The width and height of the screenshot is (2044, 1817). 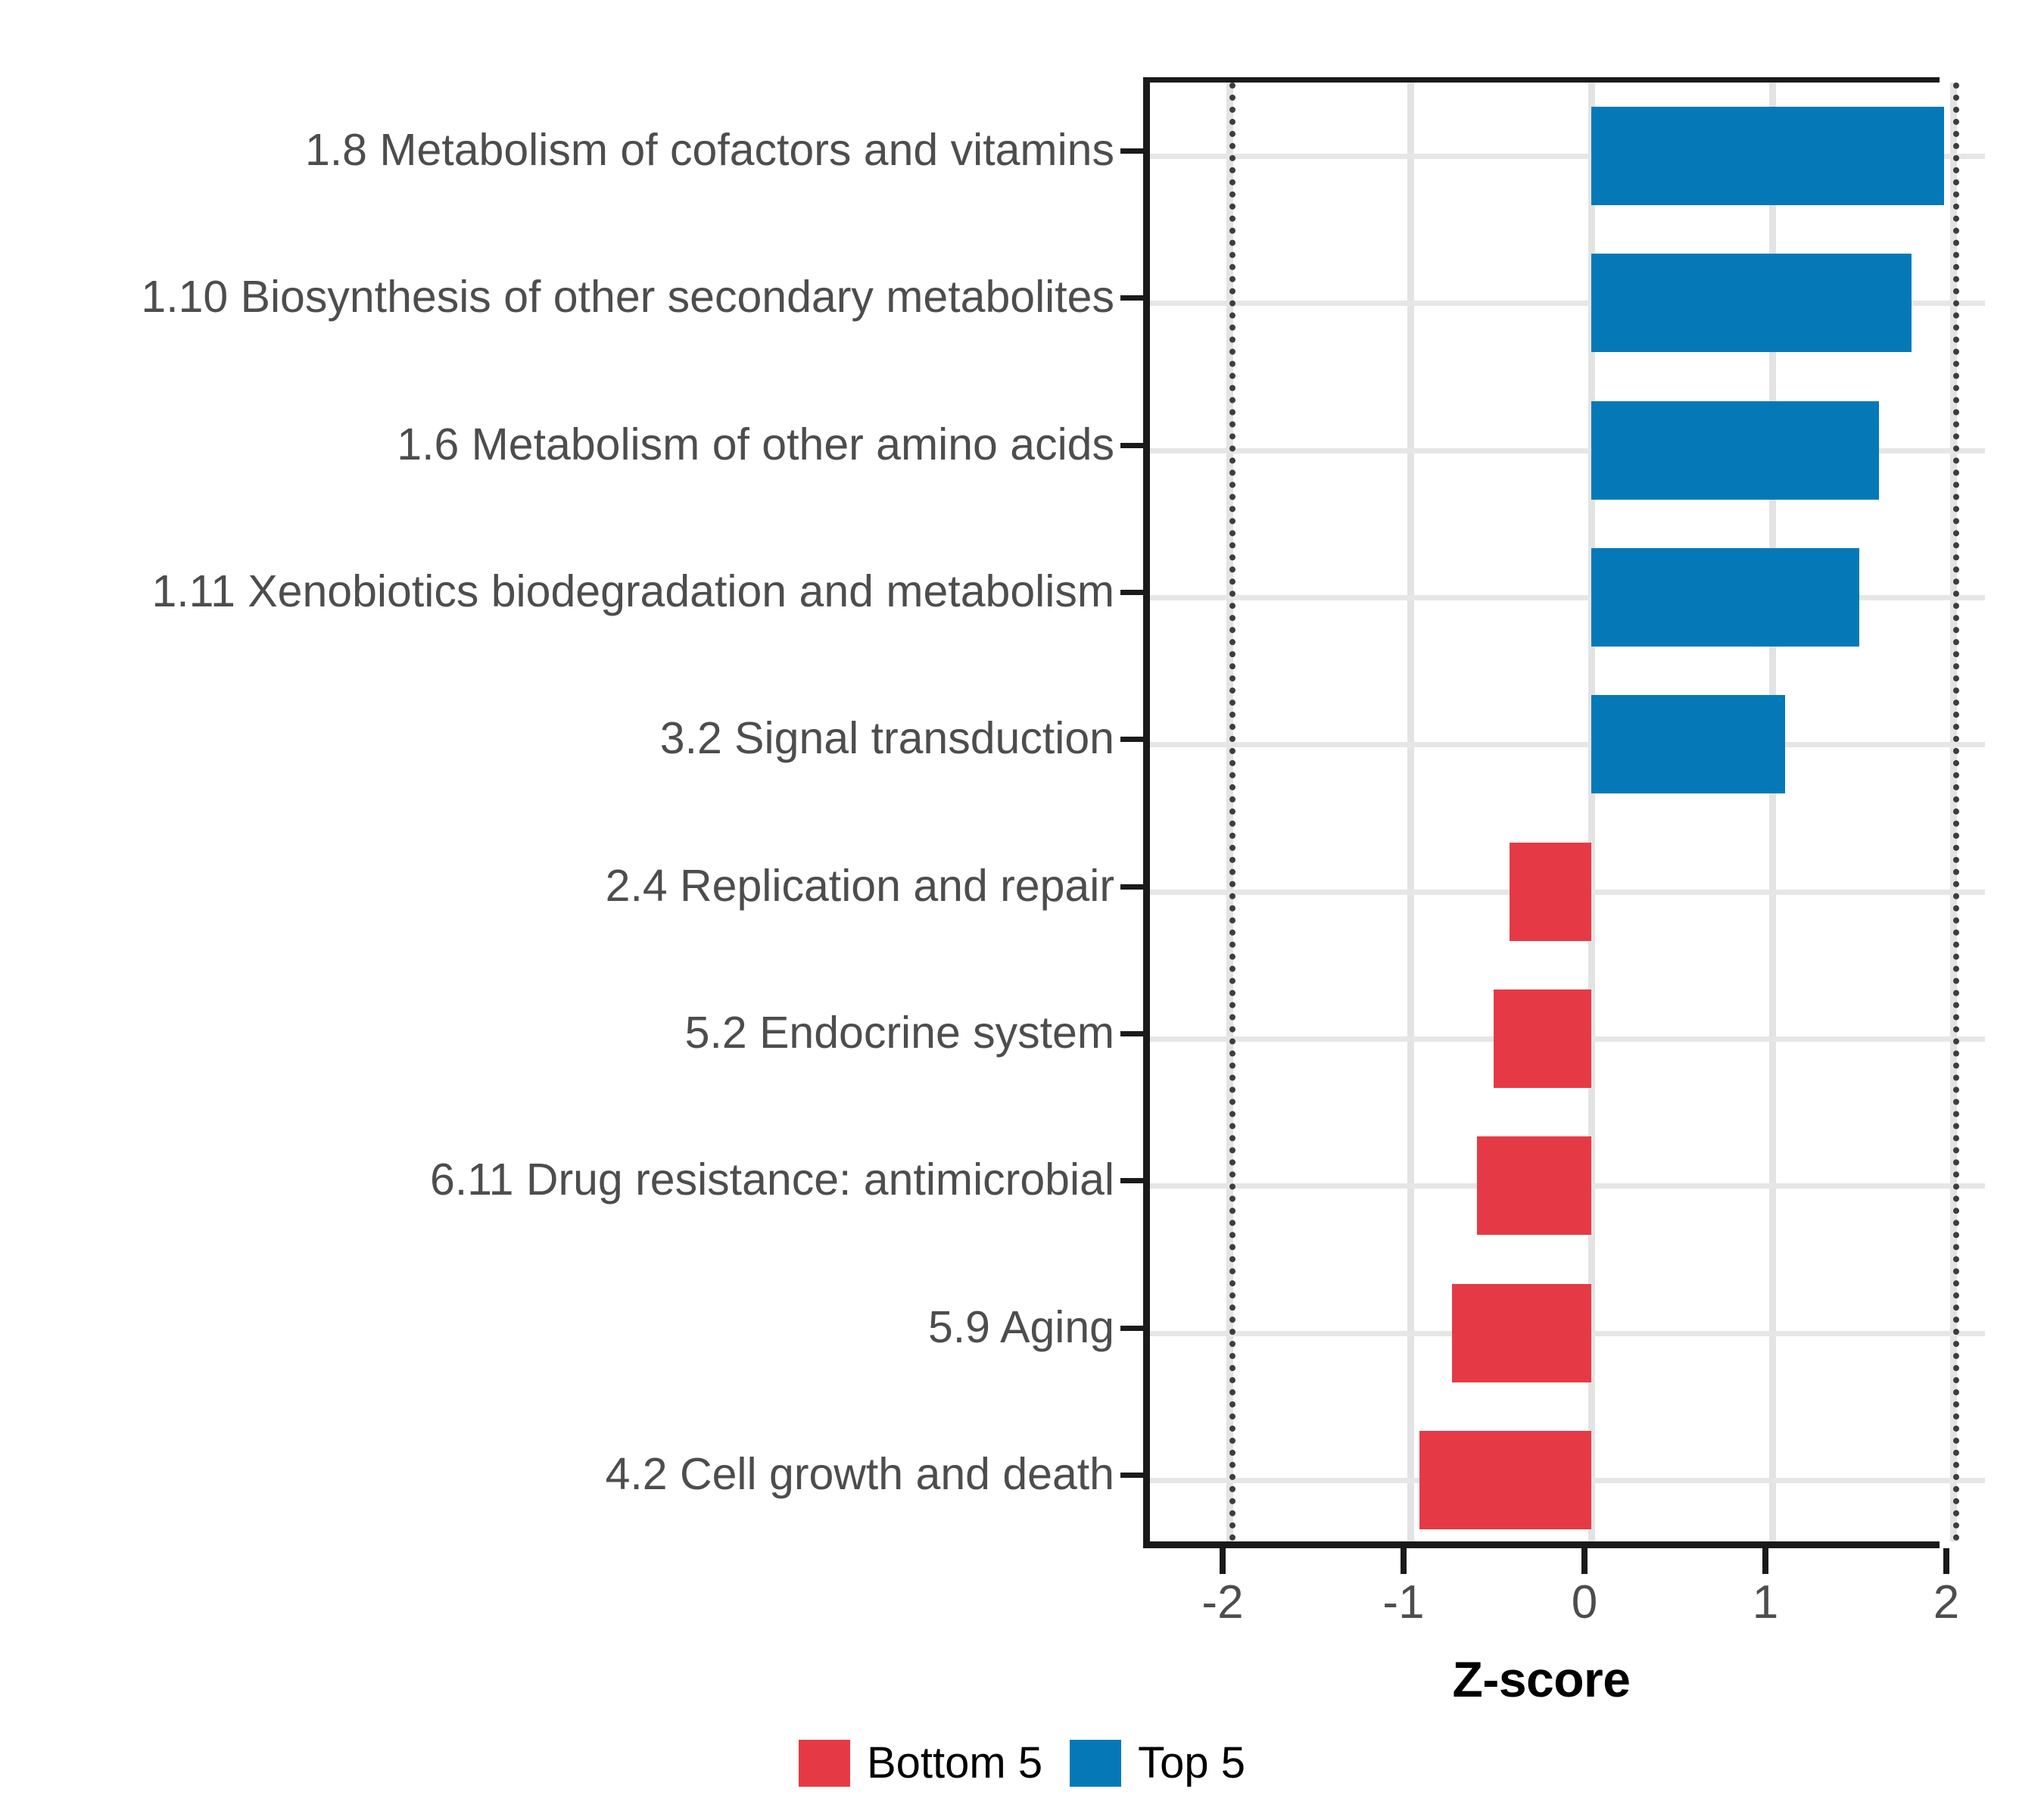 What do you see at coordinates (1541, 1679) in the screenshot?
I see `x-axis-title: Z-score` at bounding box center [1541, 1679].